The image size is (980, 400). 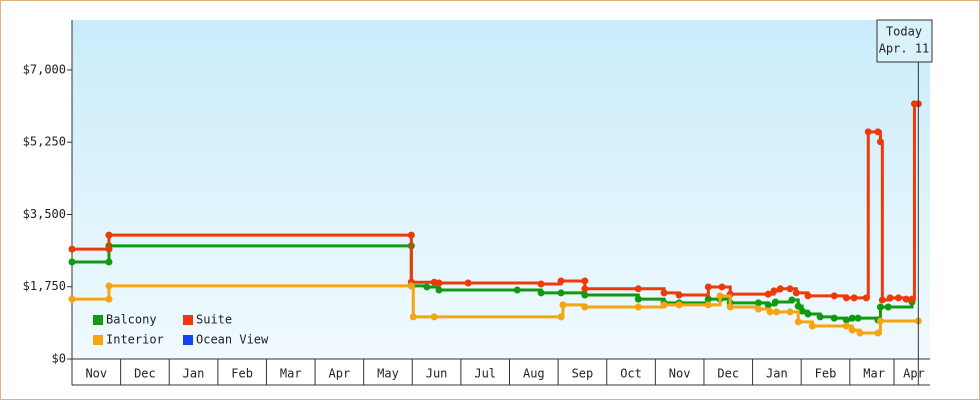 What do you see at coordinates (904, 49) in the screenshot?
I see `today-label: Apr. 11` at bounding box center [904, 49].